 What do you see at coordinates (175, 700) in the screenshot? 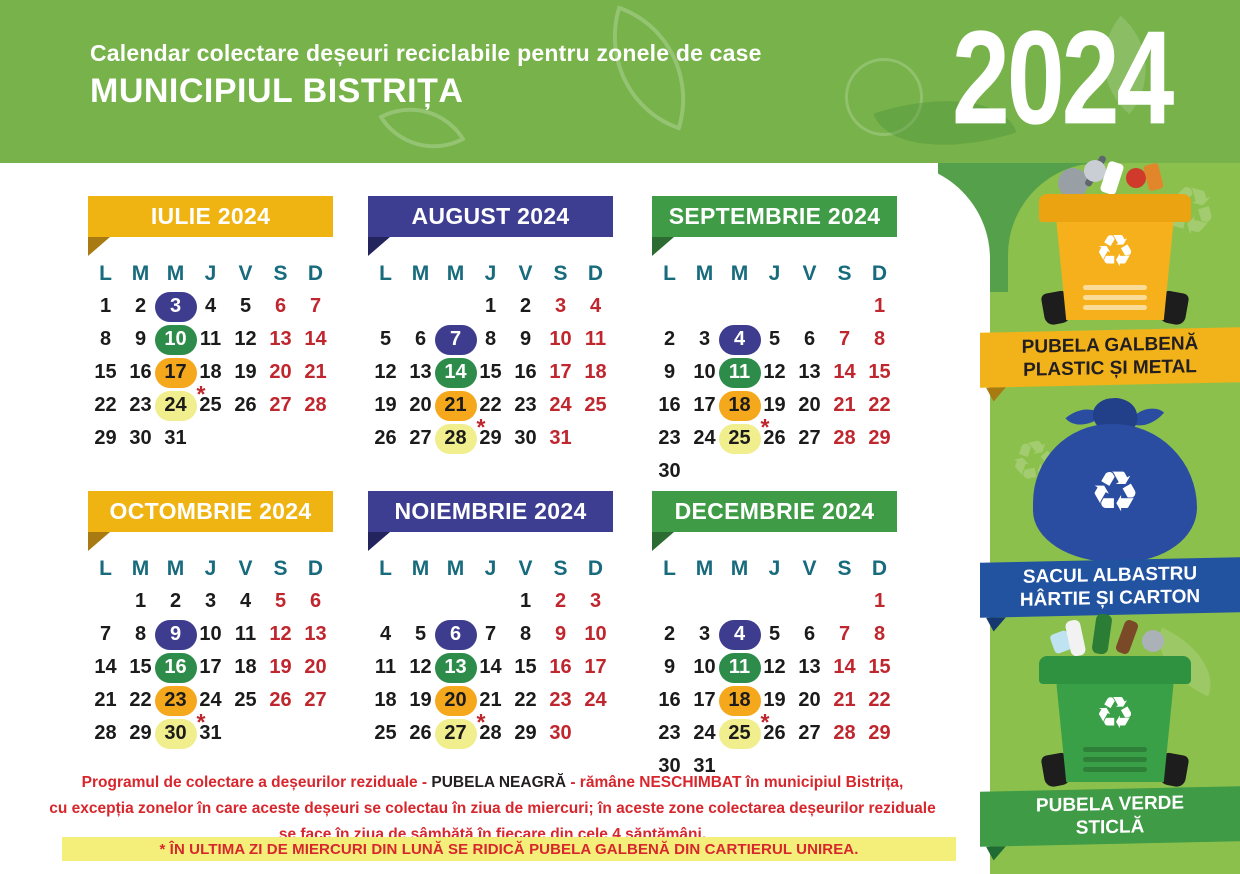
I see `collection-day-orange: 23` at bounding box center [175, 700].